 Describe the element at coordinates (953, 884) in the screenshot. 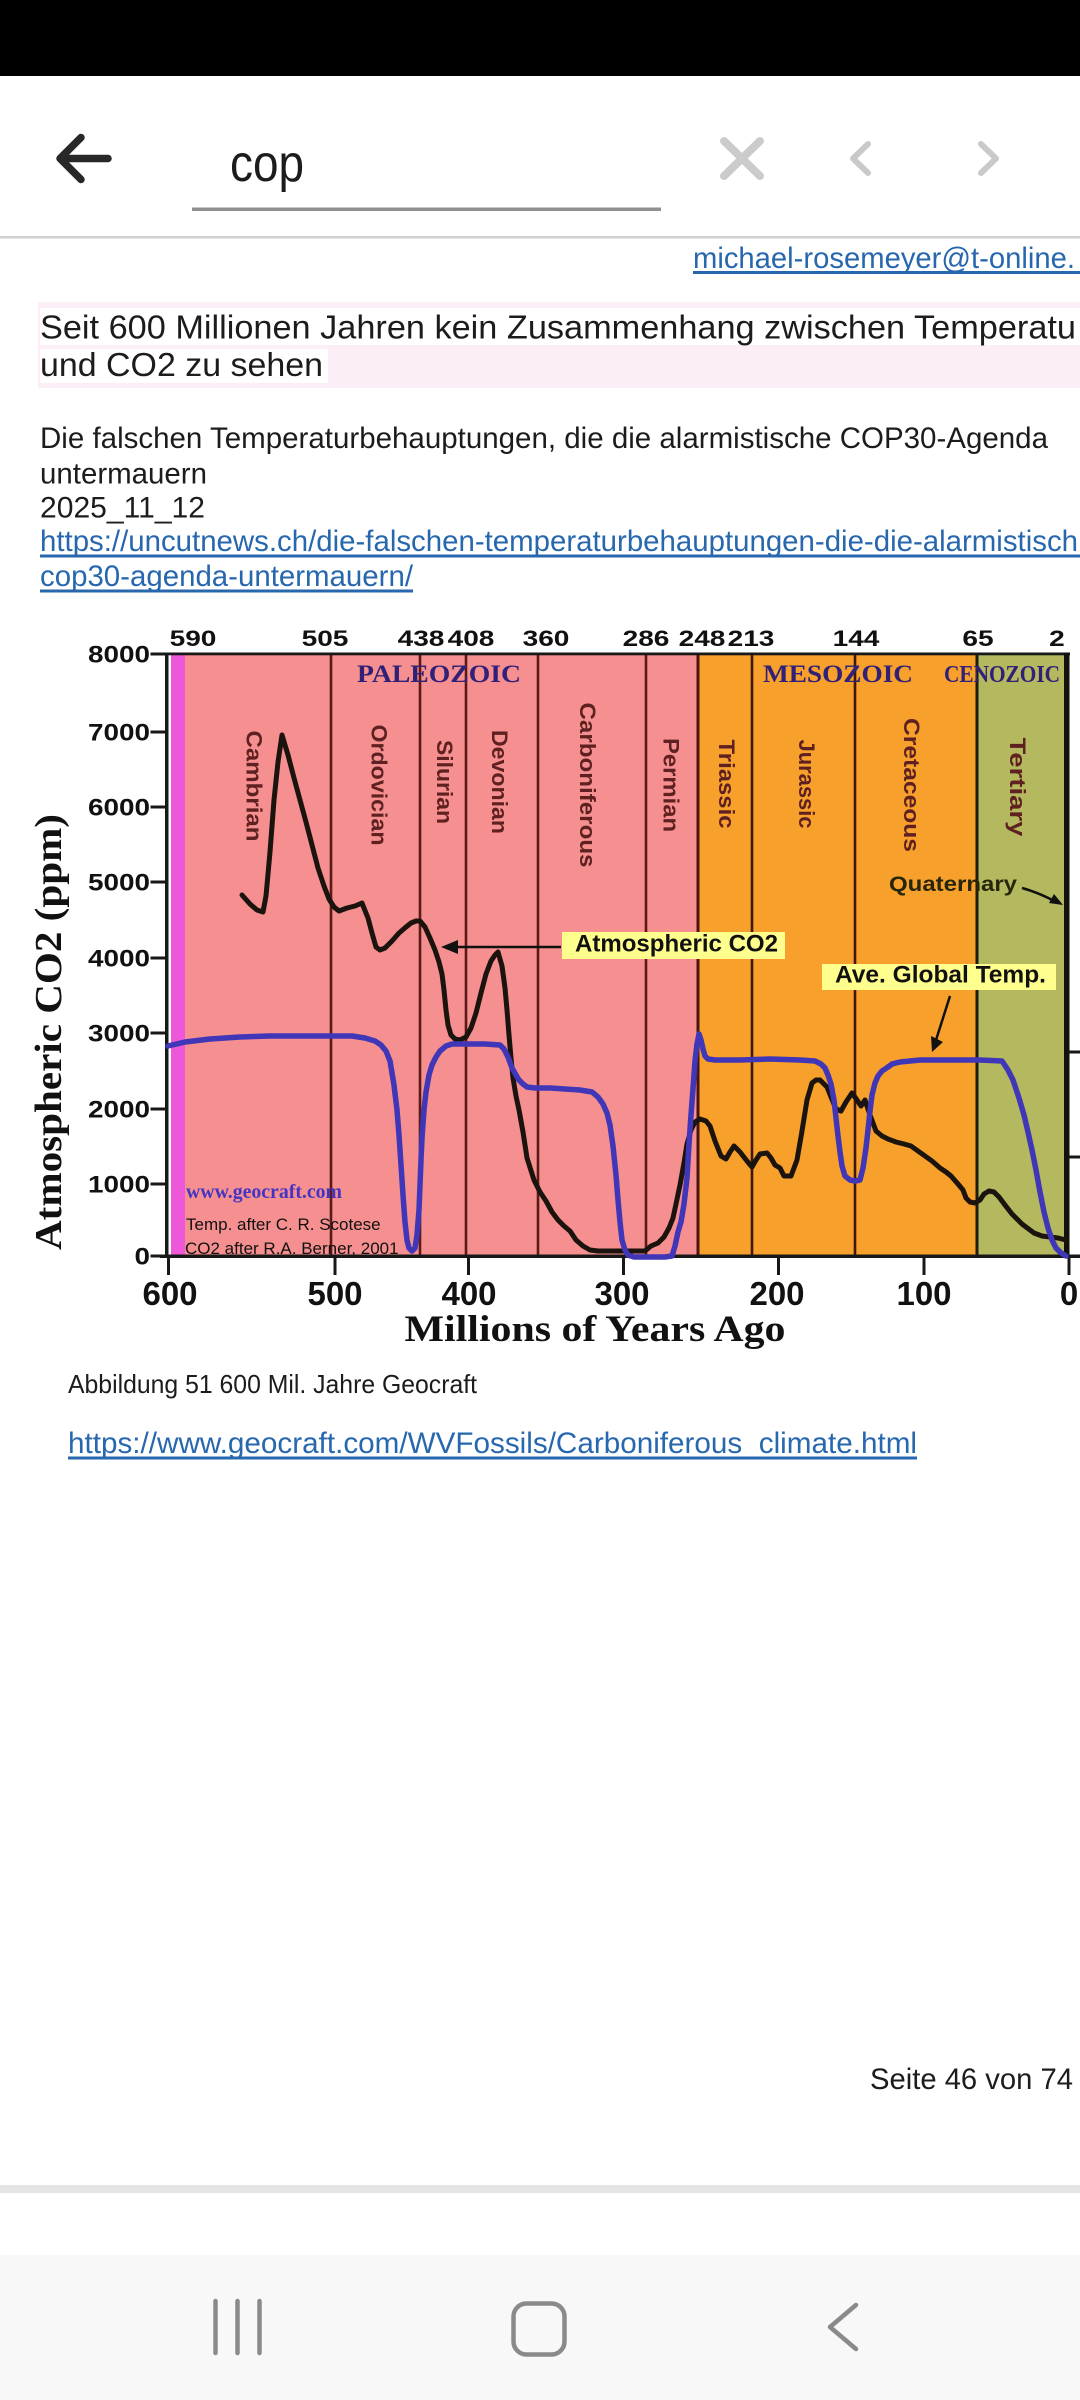

I see `svg-text: Quaternary` at that location.